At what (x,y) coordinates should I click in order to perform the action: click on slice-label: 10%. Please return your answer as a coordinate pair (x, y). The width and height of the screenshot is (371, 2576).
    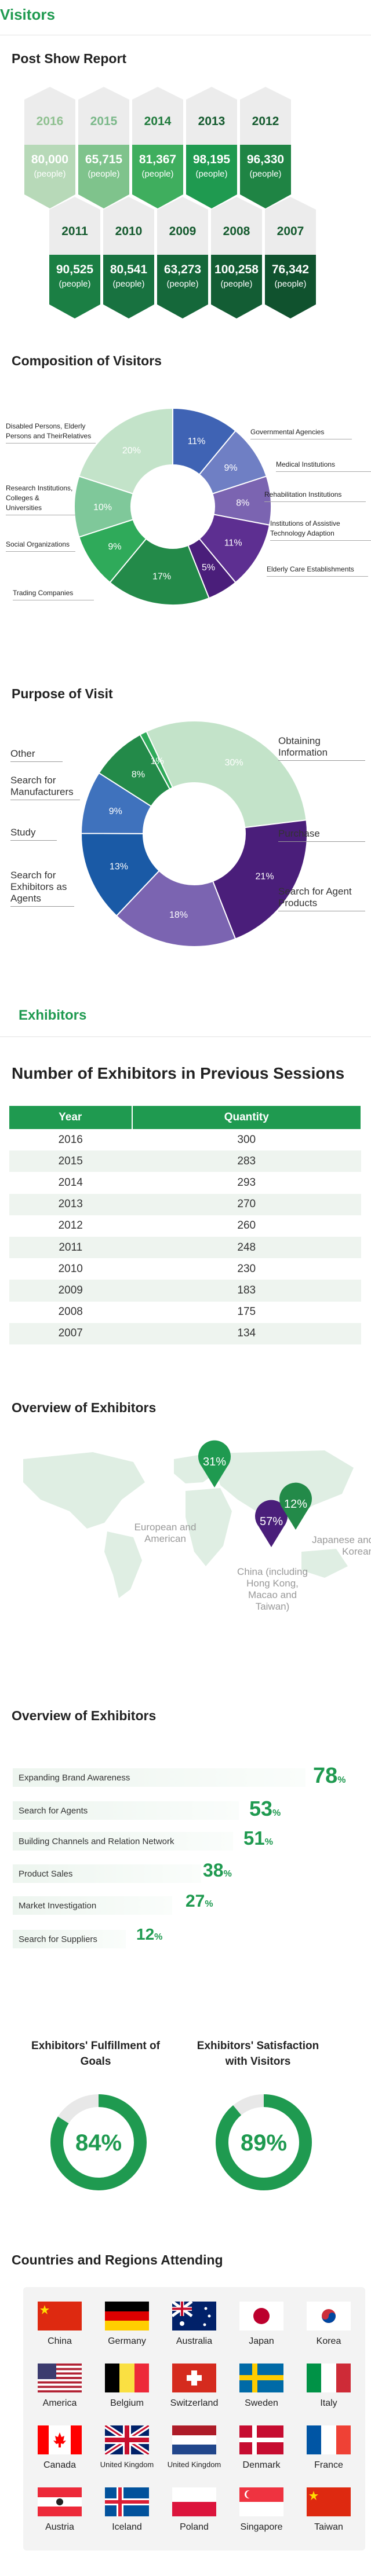
    Looking at the image, I should click on (103, 508).